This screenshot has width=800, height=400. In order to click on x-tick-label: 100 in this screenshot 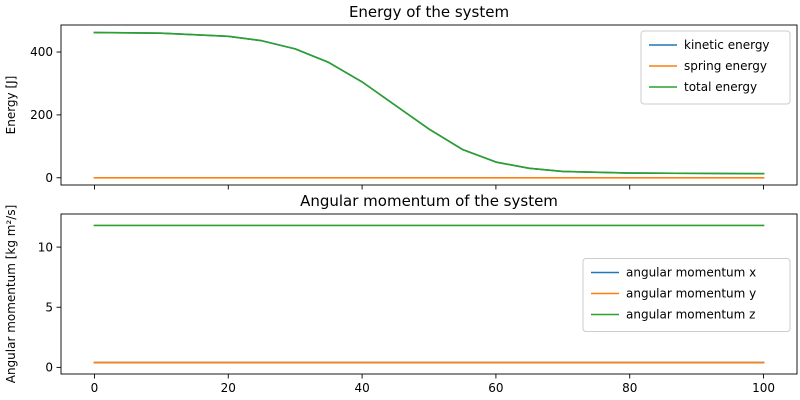, I will do `click(763, 388)`.